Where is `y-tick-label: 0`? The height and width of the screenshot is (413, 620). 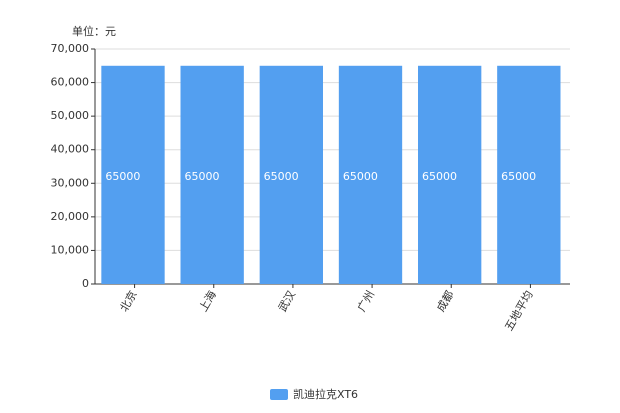
y-tick-label: 0 is located at coordinates (85, 283).